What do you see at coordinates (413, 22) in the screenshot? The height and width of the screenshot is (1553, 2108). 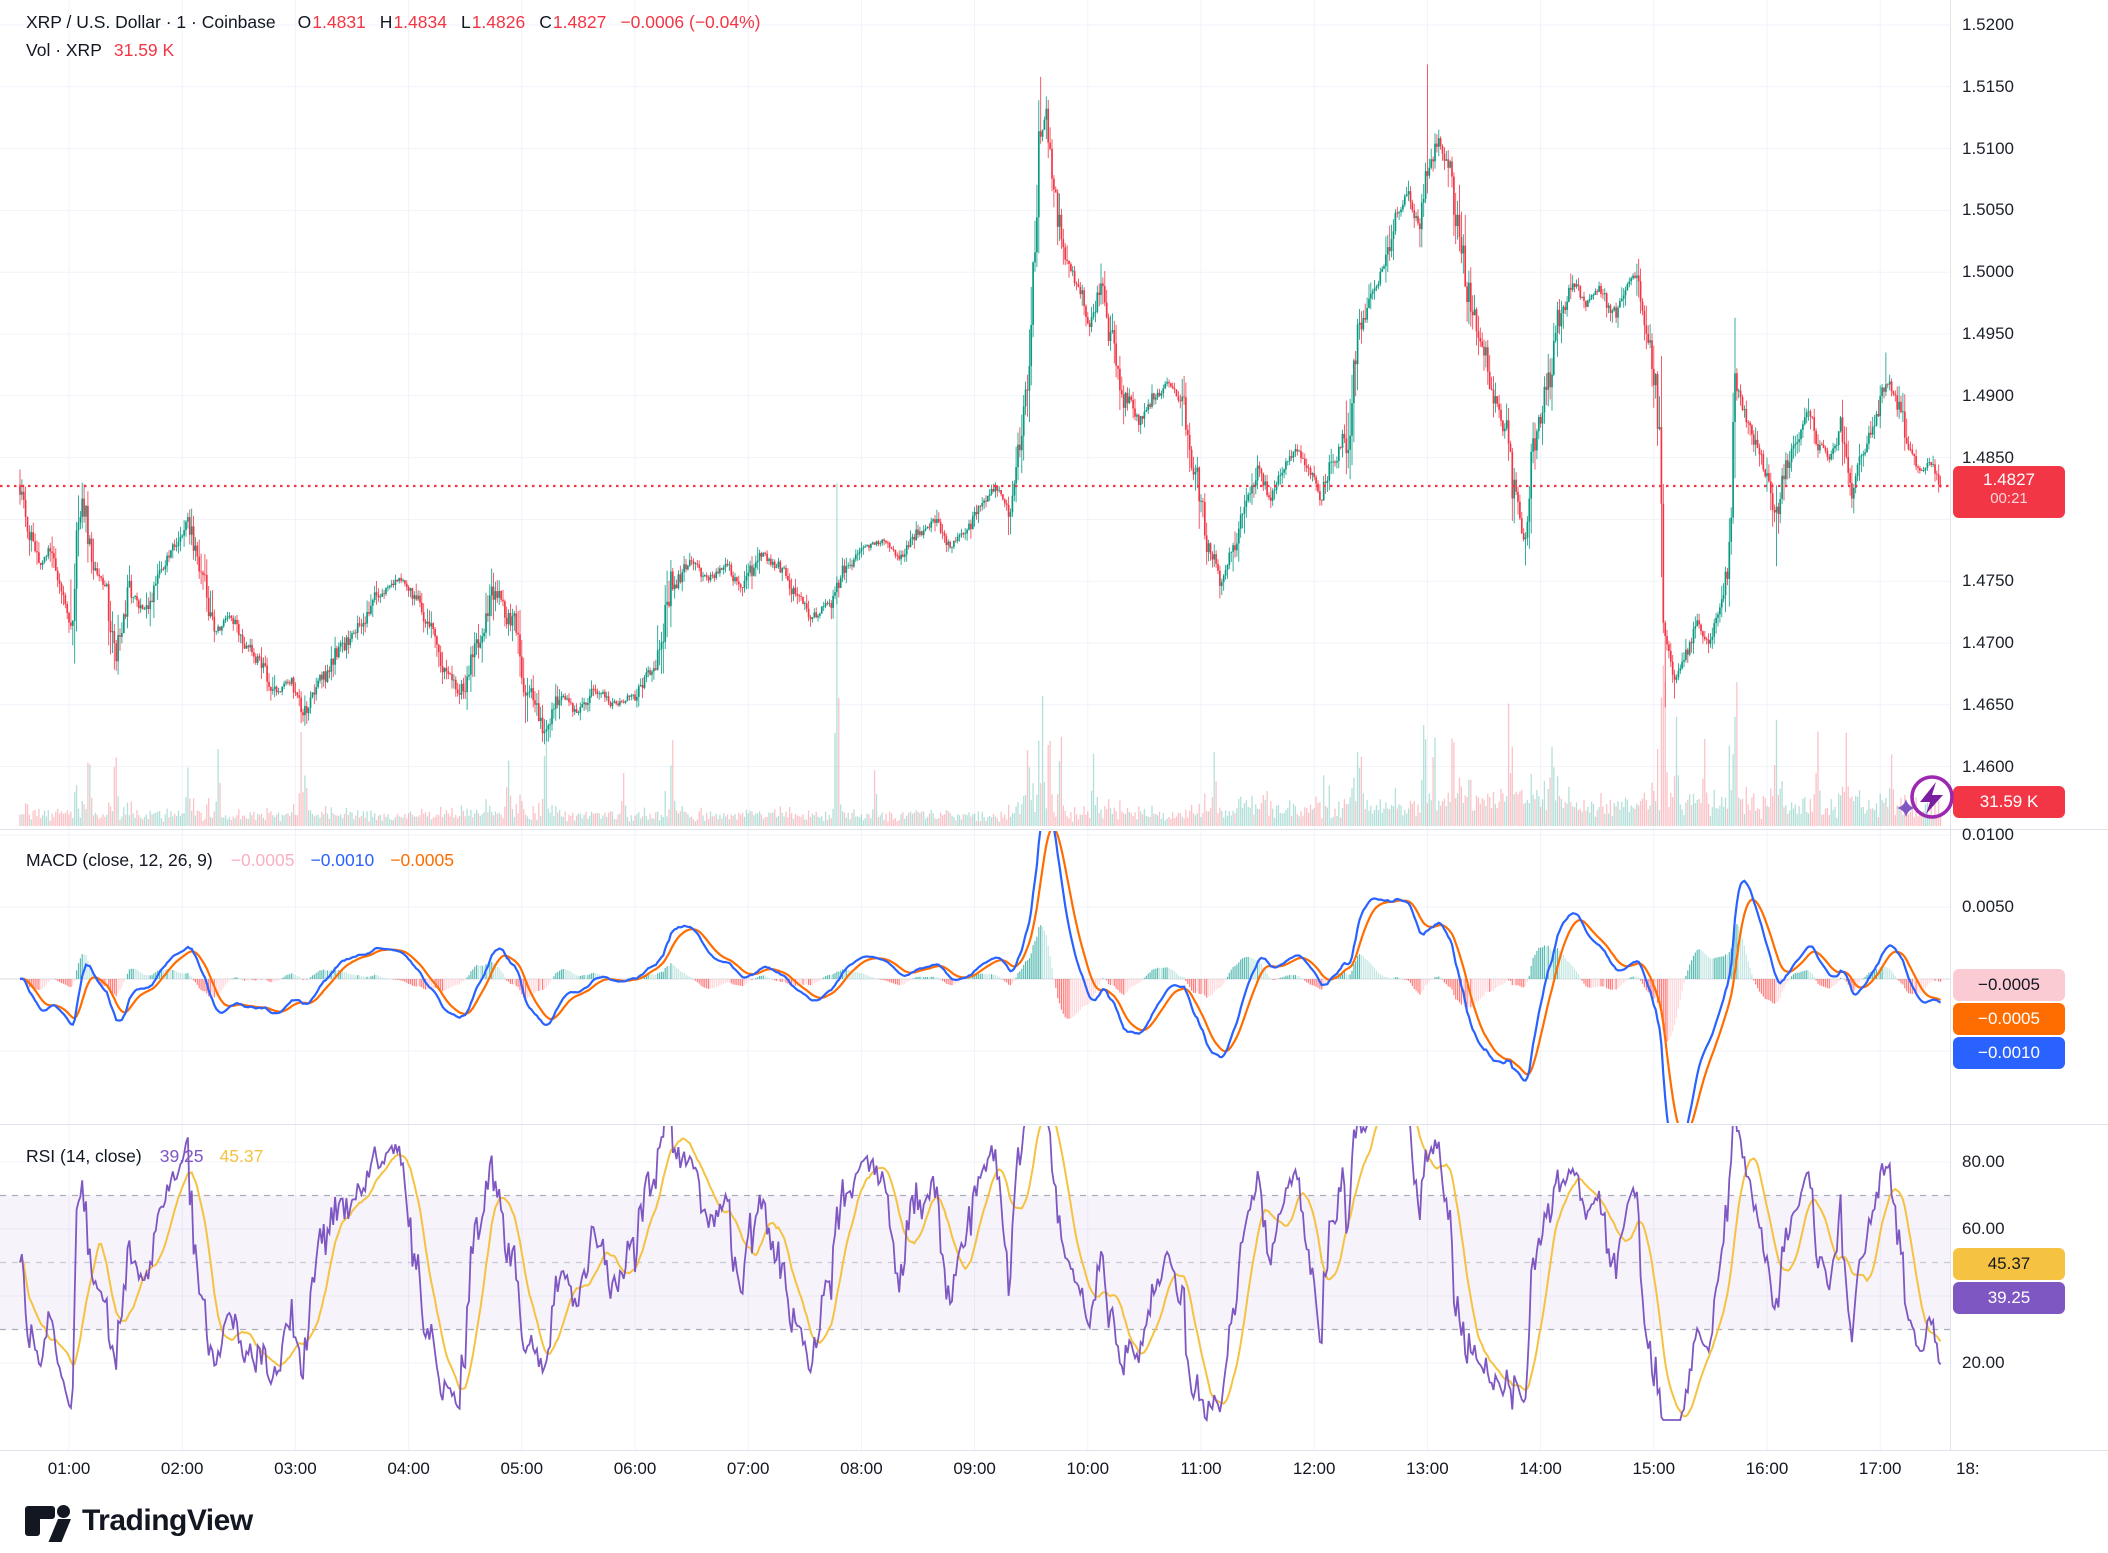 I see `ohlc-high: H1.4834` at bounding box center [413, 22].